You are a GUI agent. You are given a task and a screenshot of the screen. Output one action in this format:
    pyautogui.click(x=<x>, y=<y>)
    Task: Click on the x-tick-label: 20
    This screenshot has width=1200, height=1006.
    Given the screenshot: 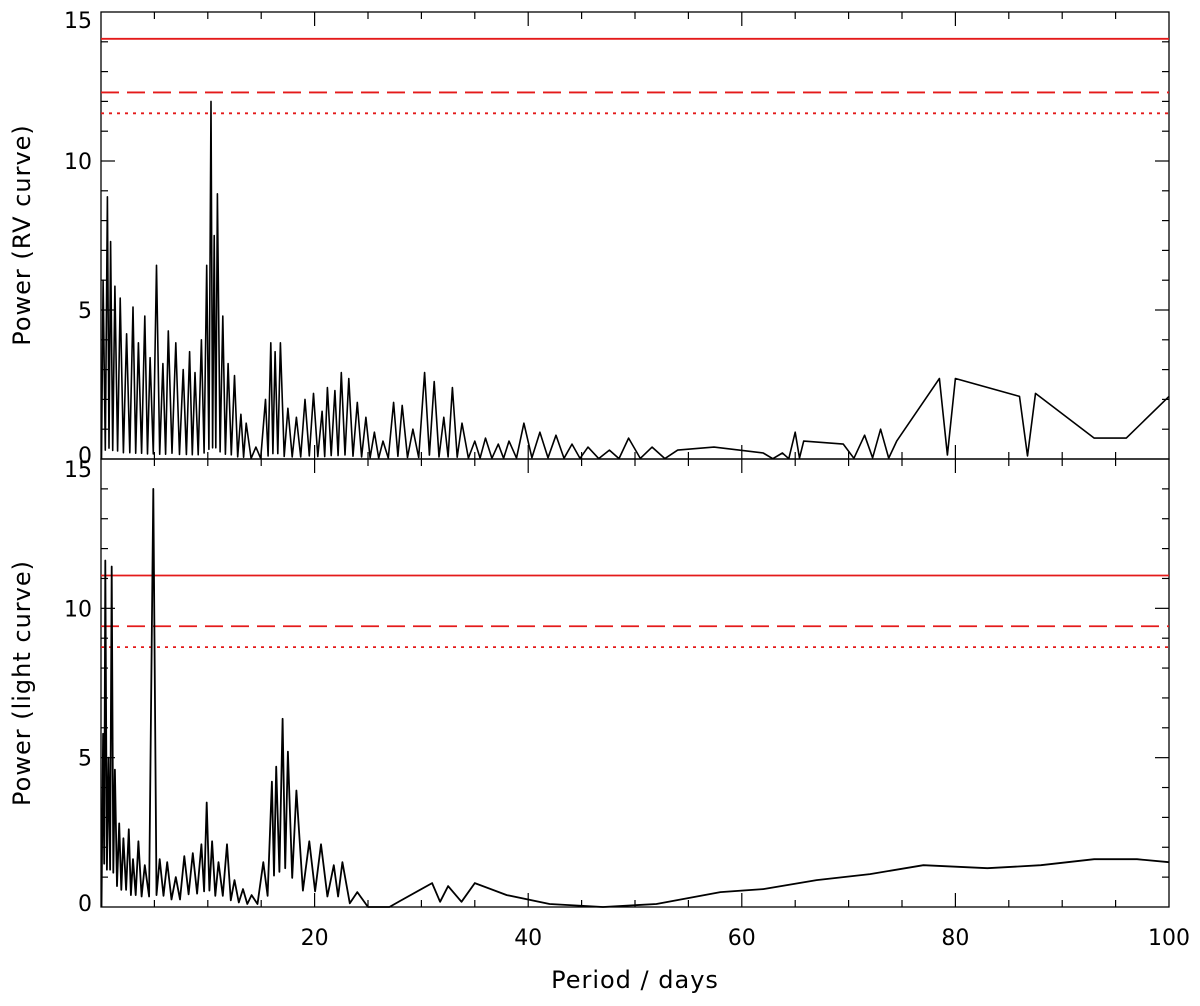 What is the action you would take?
    pyautogui.click(x=315, y=938)
    